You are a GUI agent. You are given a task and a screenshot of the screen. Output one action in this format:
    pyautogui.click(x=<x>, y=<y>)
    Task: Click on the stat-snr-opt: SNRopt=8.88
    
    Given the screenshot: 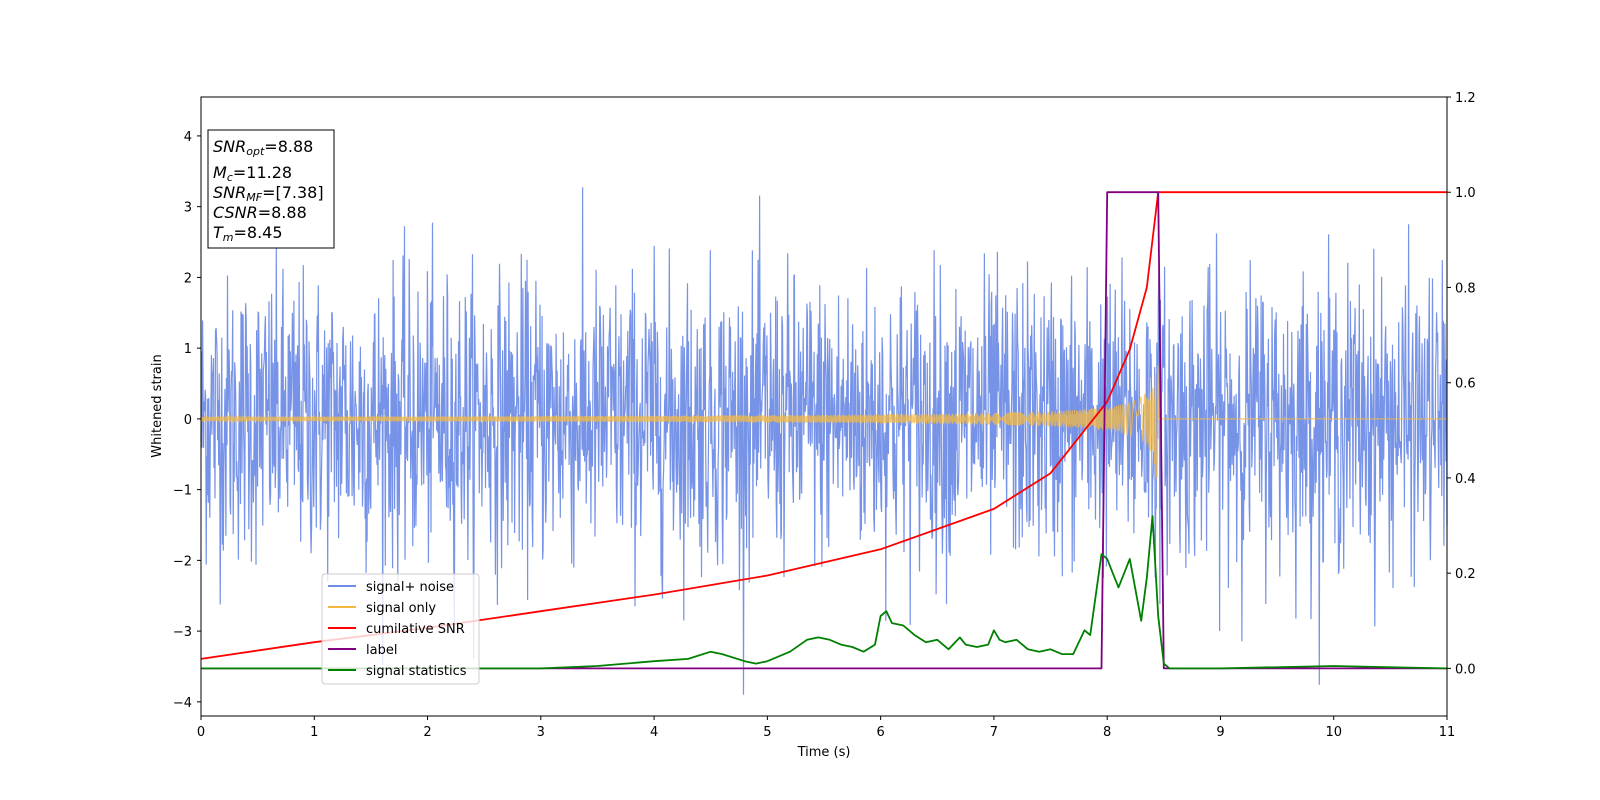 What is the action you would take?
    pyautogui.click(x=263, y=147)
    